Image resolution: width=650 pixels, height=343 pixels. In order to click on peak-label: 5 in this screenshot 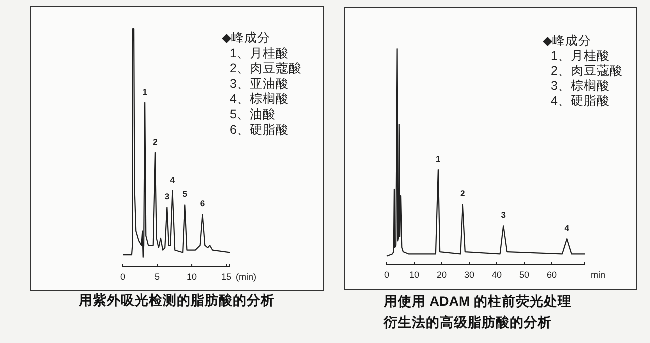, I will do `click(185, 194)`.